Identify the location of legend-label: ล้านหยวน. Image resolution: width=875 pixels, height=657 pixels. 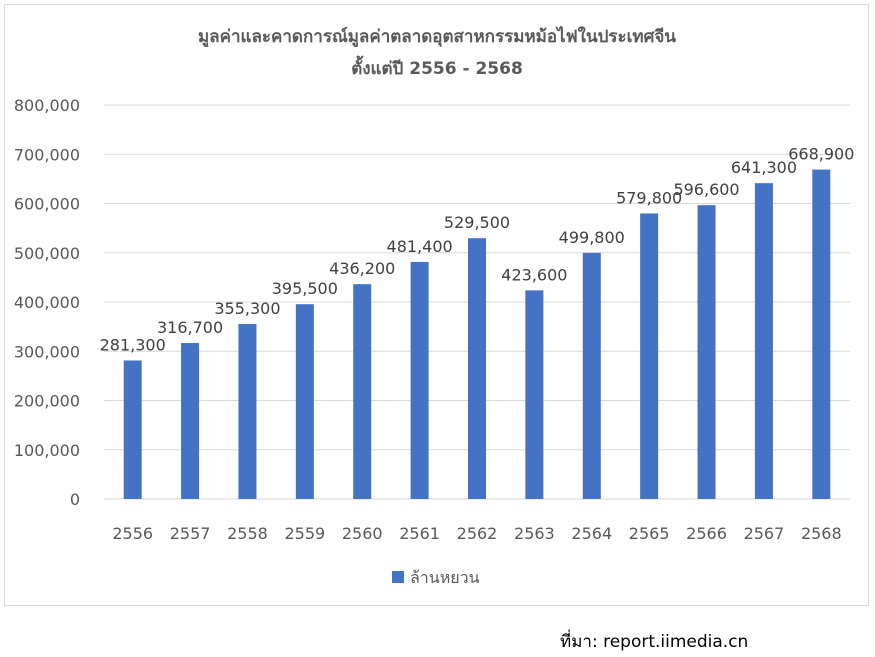
(445, 577).